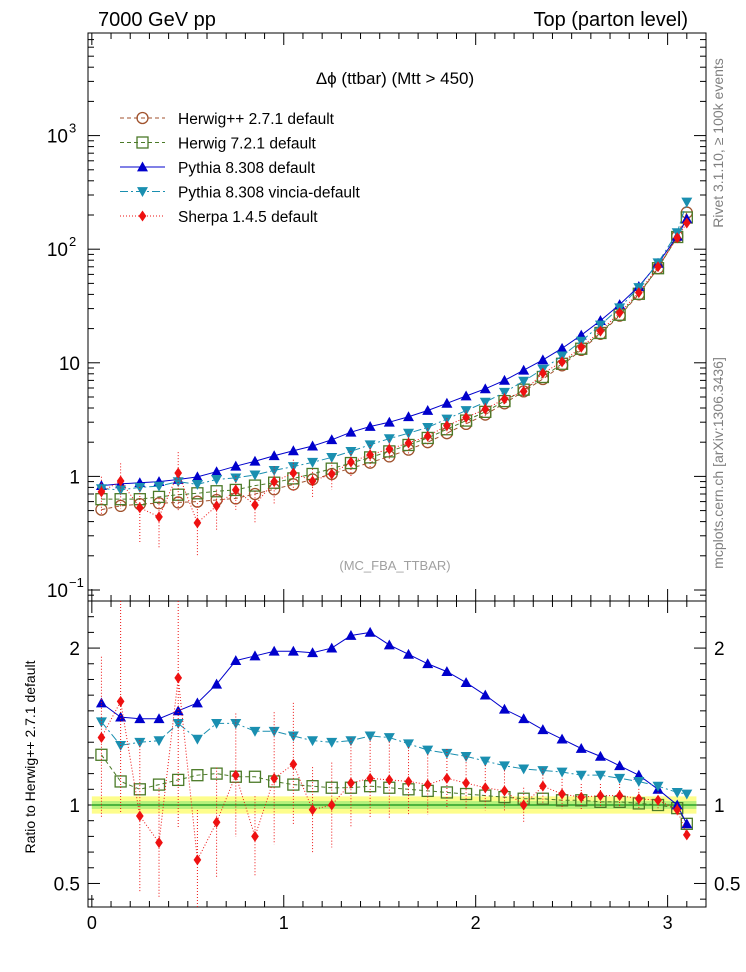  What do you see at coordinates (668, 923) in the screenshot?
I see `x-tick-label: 3` at bounding box center [668, 923].